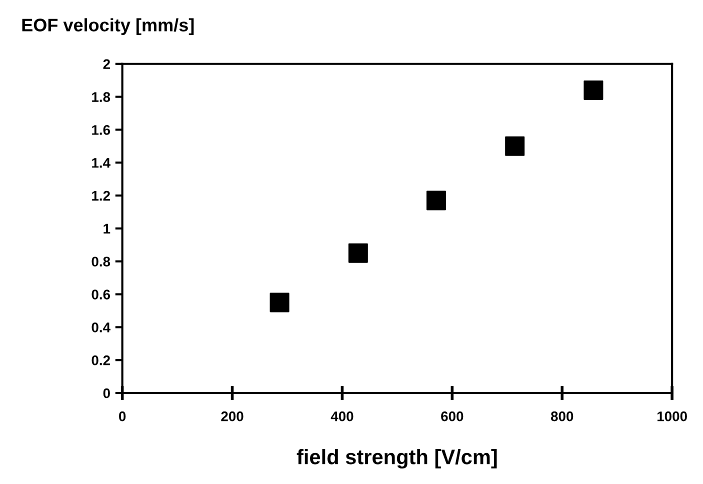  What do you see at coordinates (396, 459) in the screenshot?
I see `x-axis-title: field strength [V/cm]` at bounding box center [396, 459].